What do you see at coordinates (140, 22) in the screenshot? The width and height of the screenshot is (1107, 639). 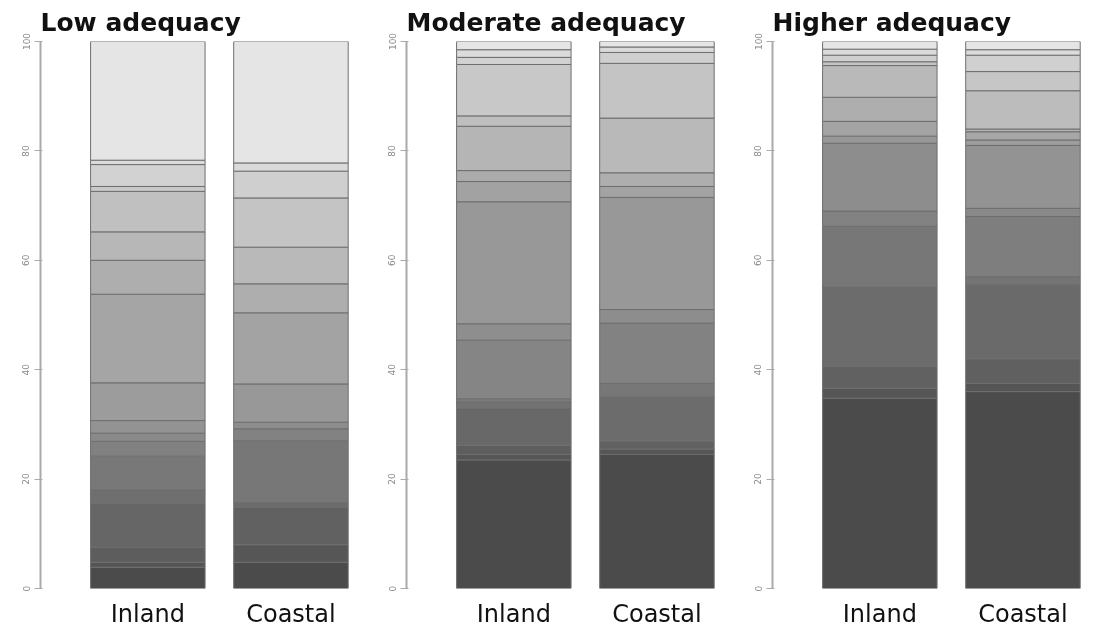 I see `chart-title: Low adequacy` at bounding box center [140, 22].